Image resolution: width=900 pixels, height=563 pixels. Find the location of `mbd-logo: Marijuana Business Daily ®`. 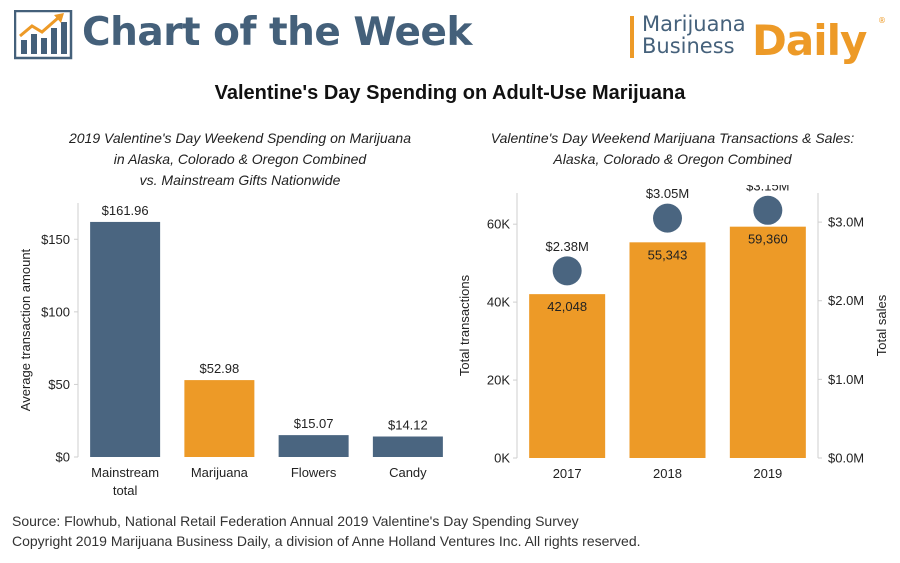

mbd-logo: Marijuana Business Daily ® is located at coordinates (760, 40).